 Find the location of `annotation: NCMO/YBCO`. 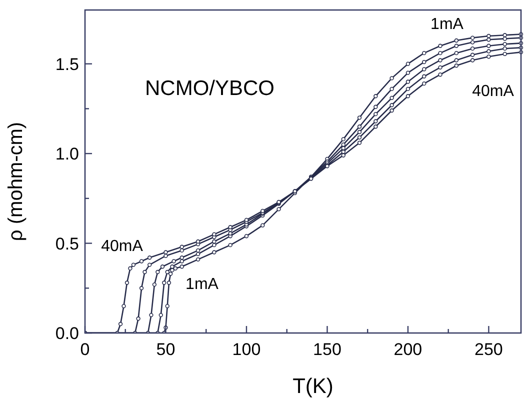

annotation: NCMO/YBCO is located at coordinates (210, 88).